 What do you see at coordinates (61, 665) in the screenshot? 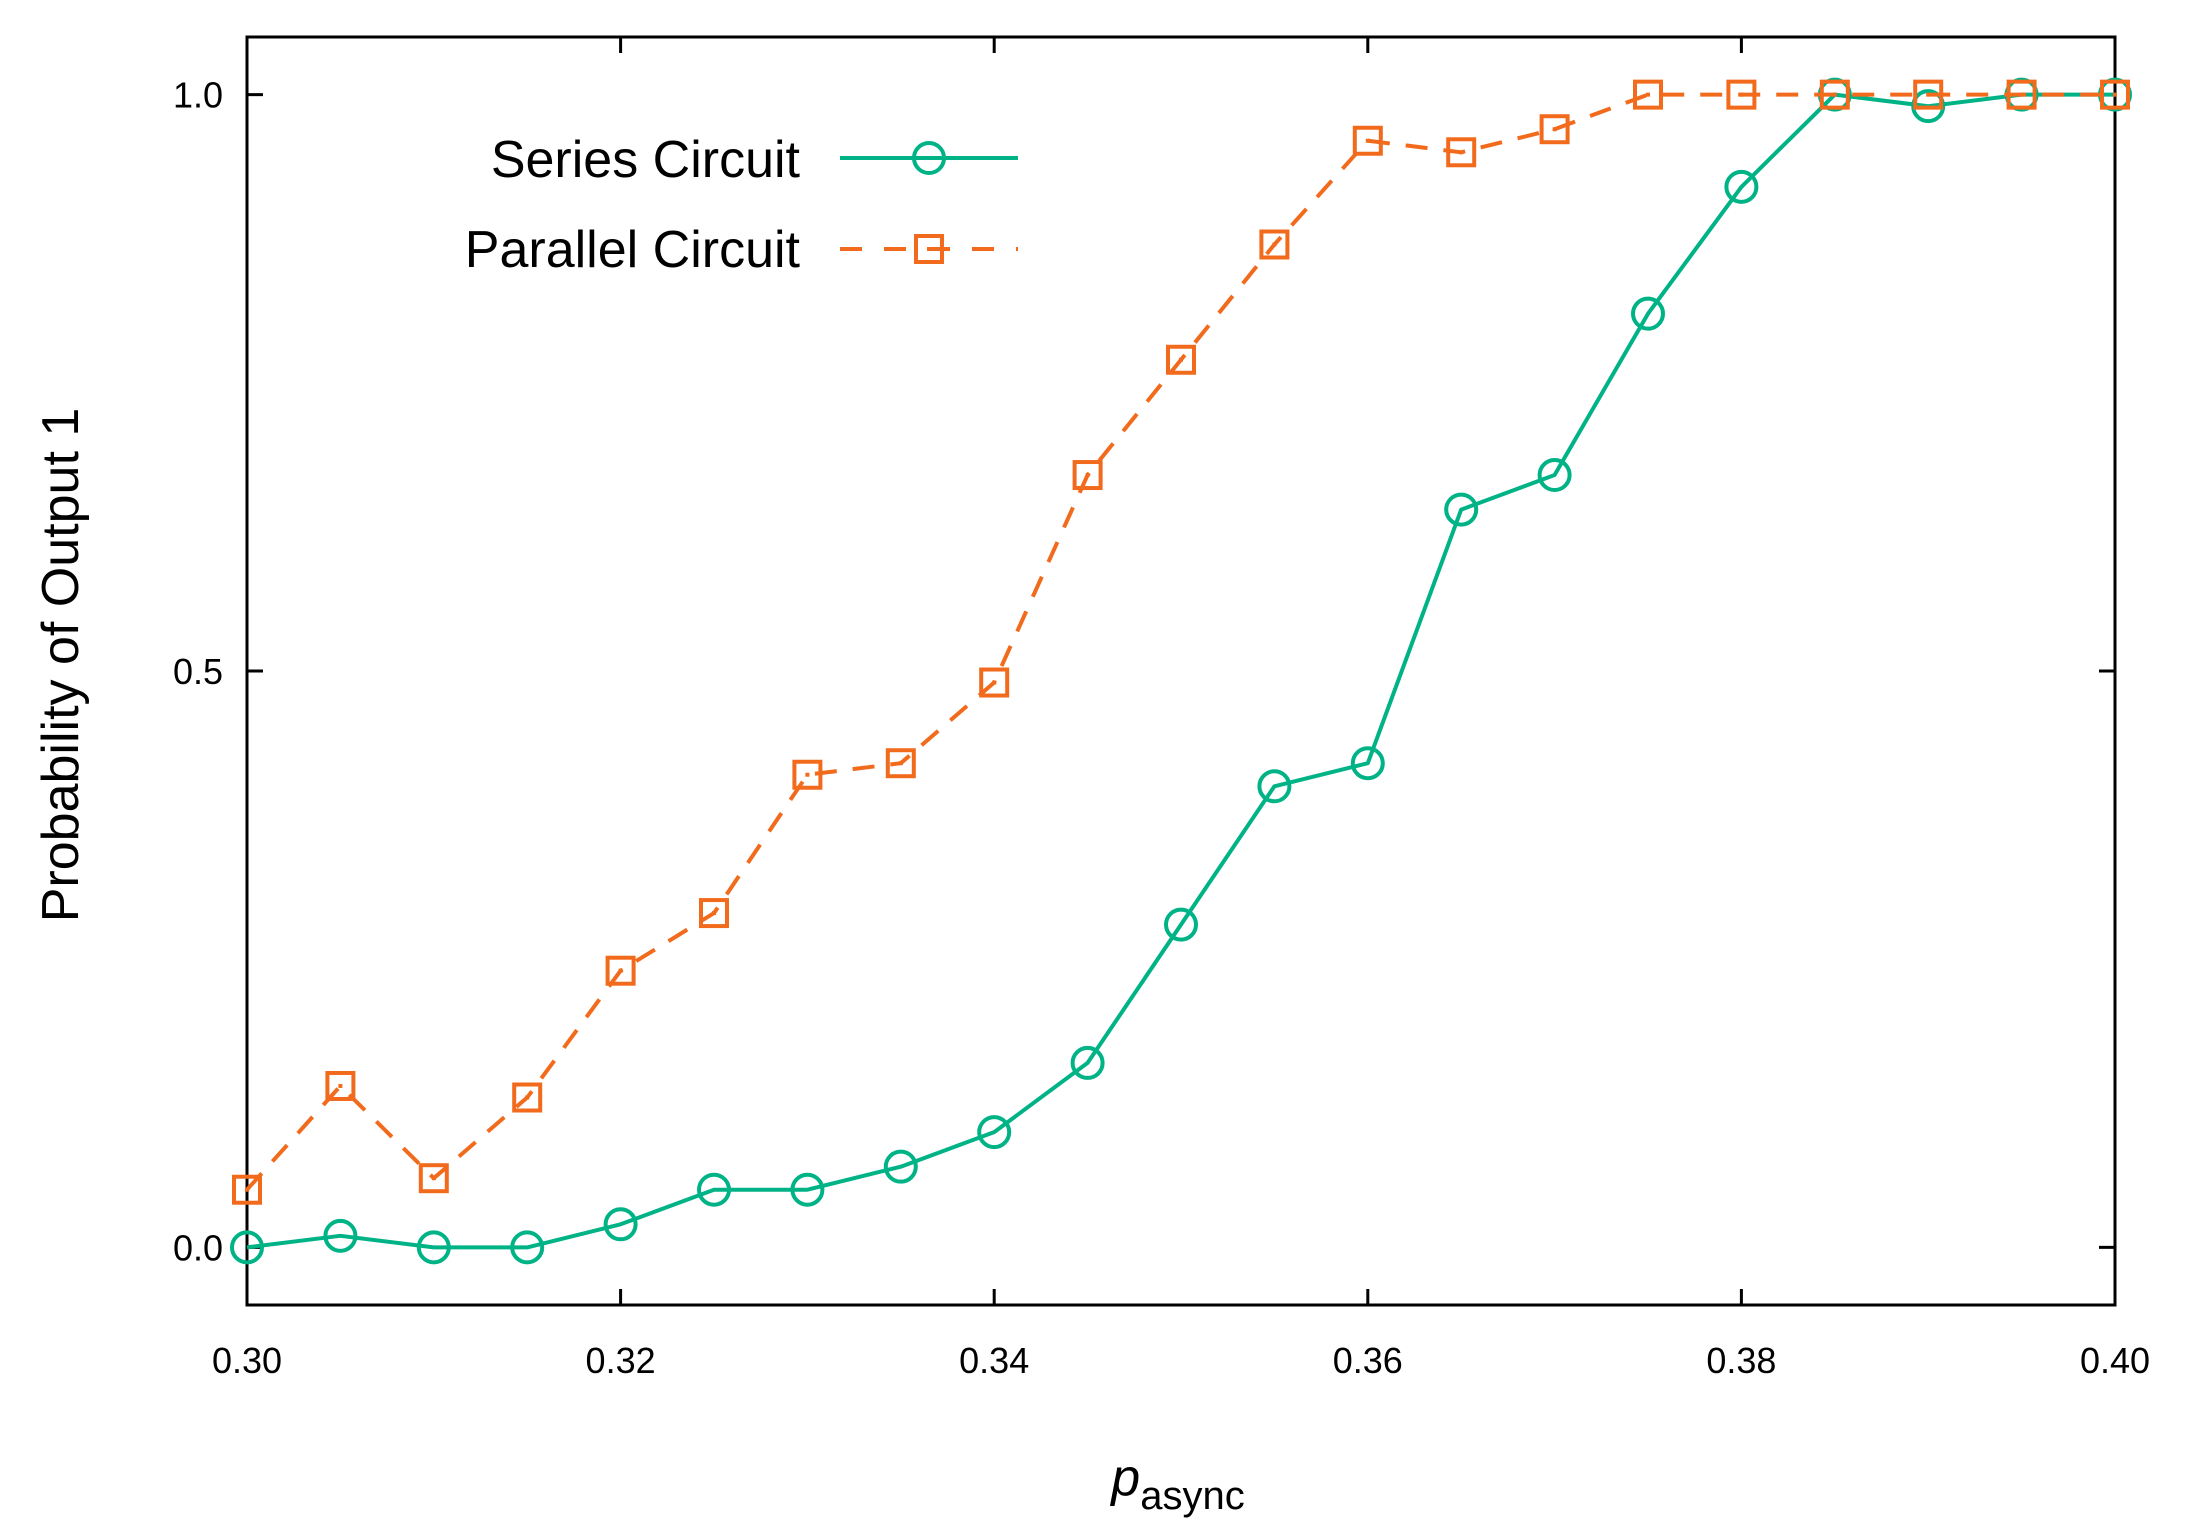
I see `y-axis-title: Probability of Output 1` at bounding box center [61, 665].